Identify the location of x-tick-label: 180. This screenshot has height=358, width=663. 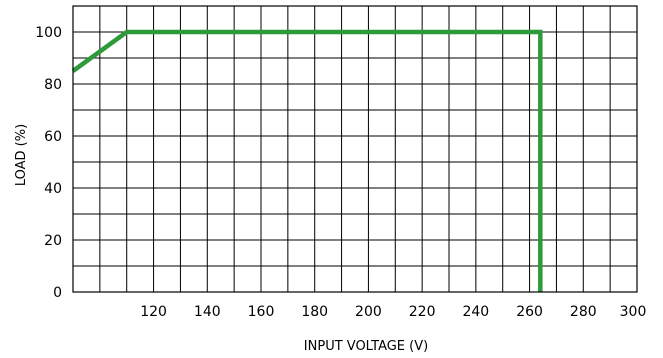
(314, 312).